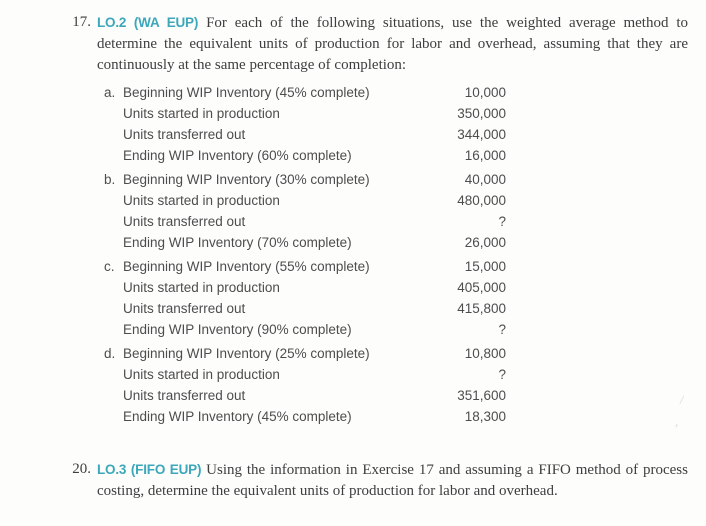 The width and height of the screenshot is (706, 526). Describe the element at coordinates (485, 155) in the screenshot. I see `row-value: 16,000` at that location.